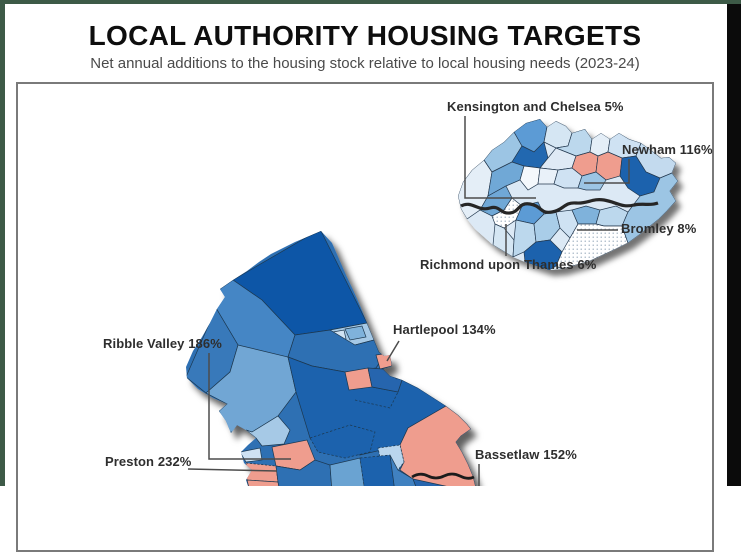 This screenshot has width=741, height=552. I want to click on callout-bromley: Bromley 8%, so click(659, 228).